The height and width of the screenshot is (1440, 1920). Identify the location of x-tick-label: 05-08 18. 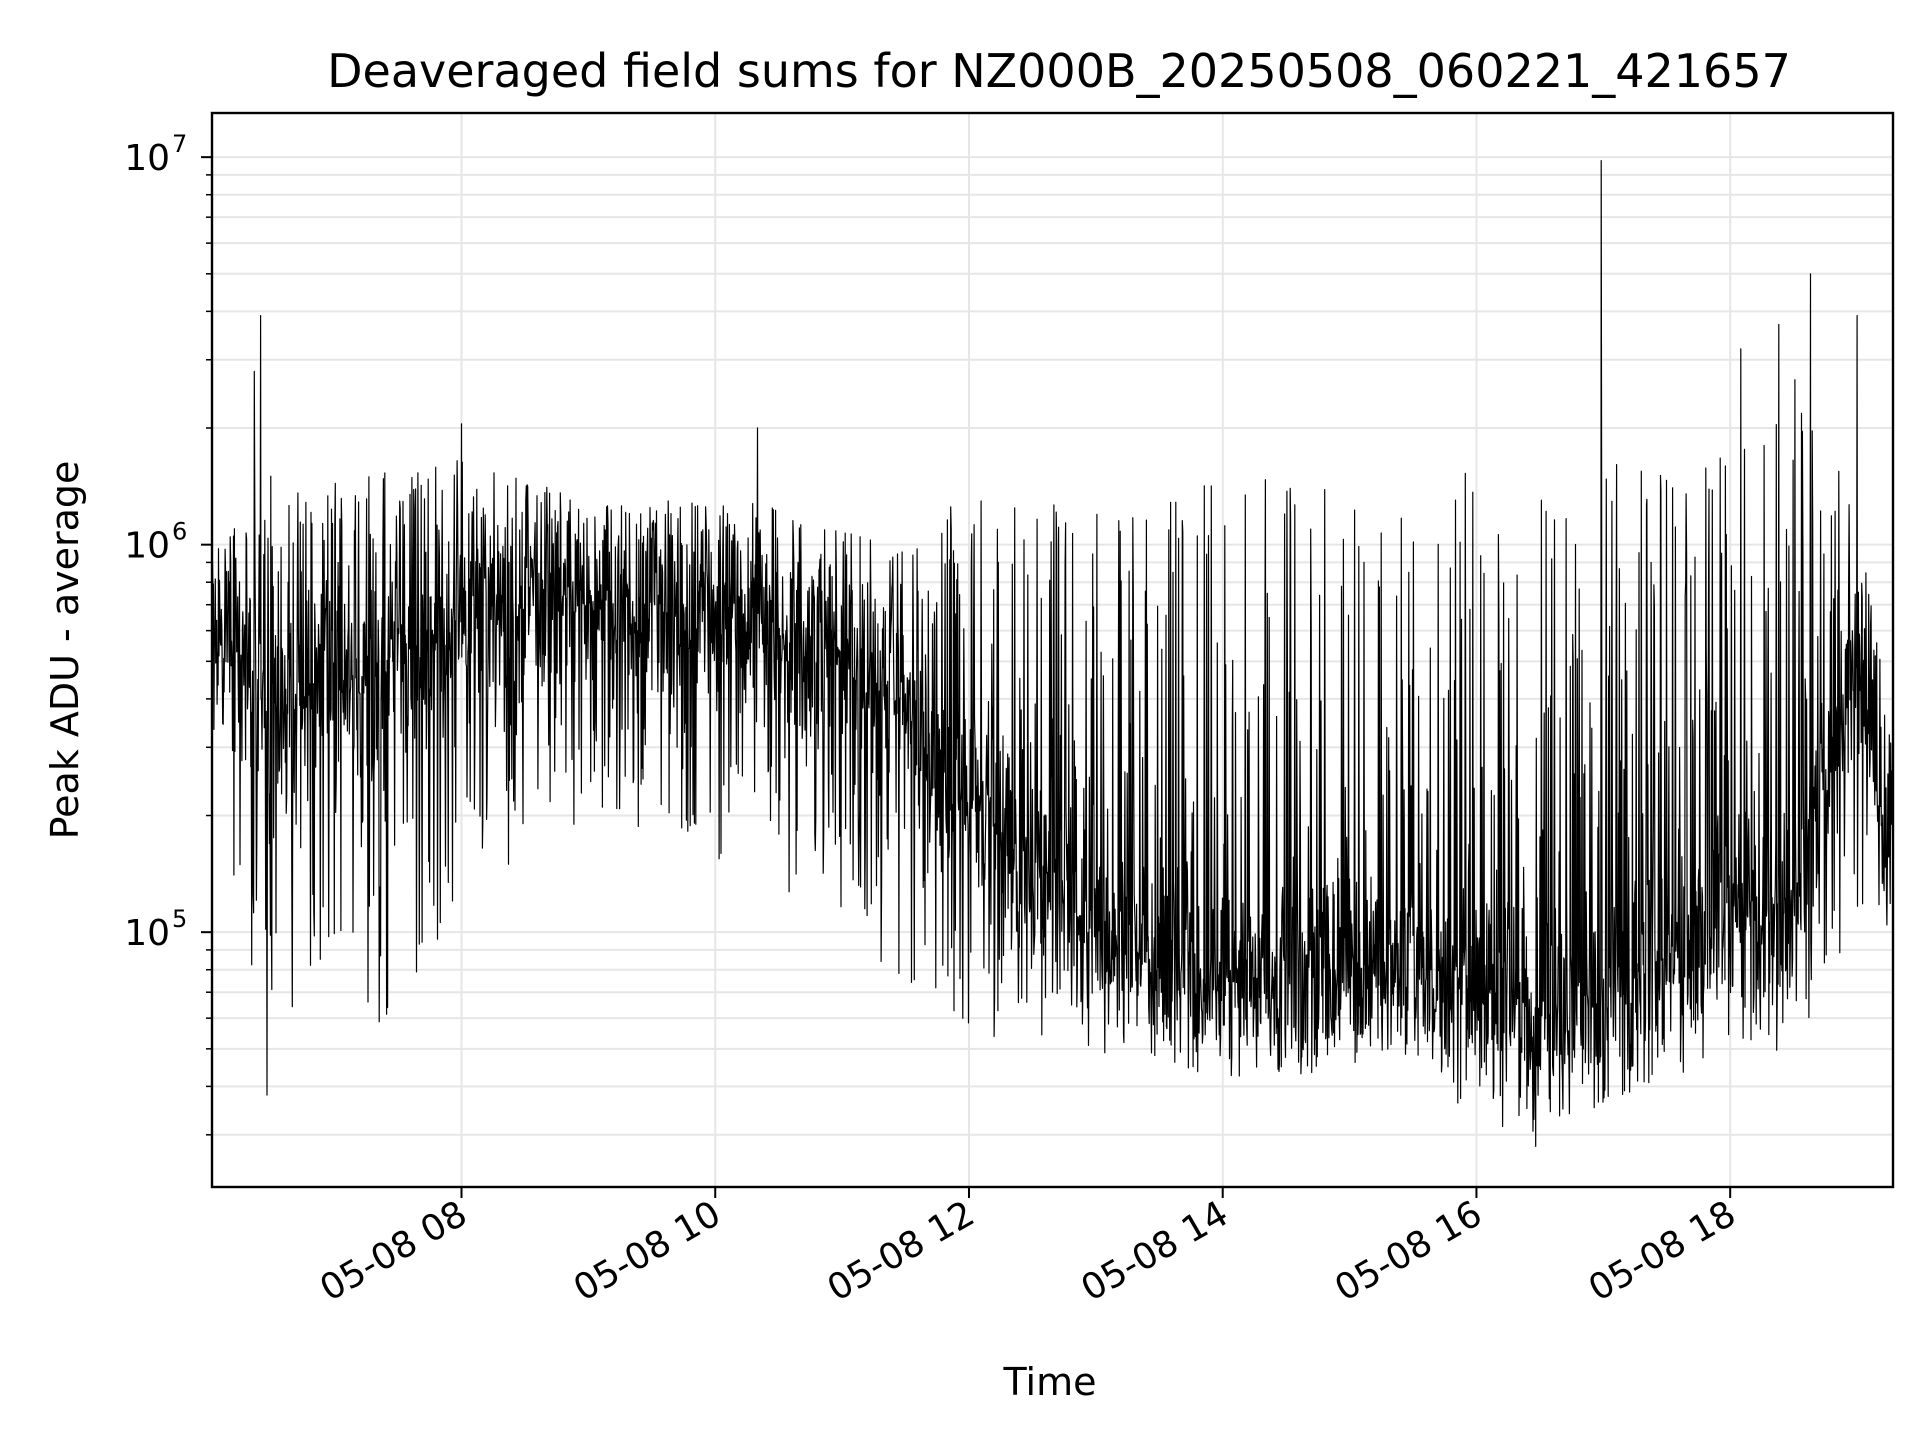
(1662, 1251).